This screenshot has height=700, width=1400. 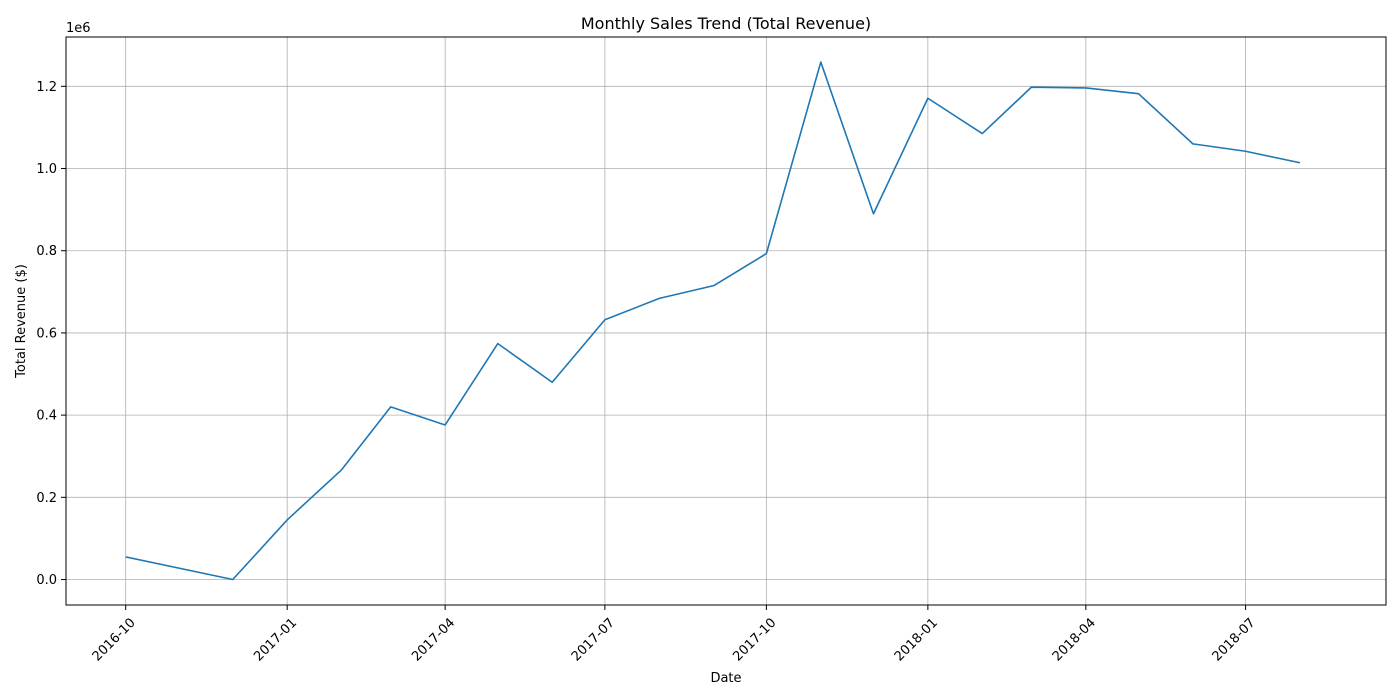 What do you see at coordinates (78, 28) in the screenshot?
I see `y-axis-offset-label: 1e6` at bounding box center [78, 28].